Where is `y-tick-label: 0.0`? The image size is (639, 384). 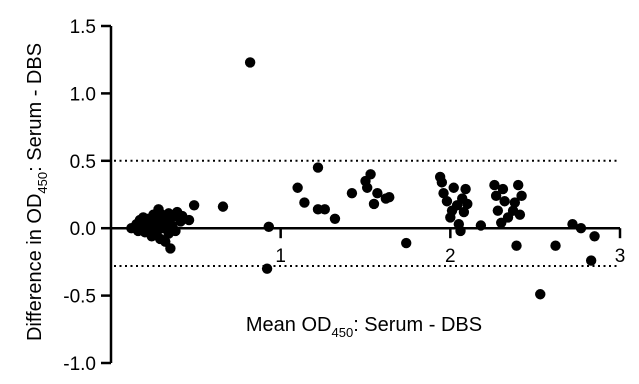 y-tick-label: 0.0 is located at coordinates (83, 229).